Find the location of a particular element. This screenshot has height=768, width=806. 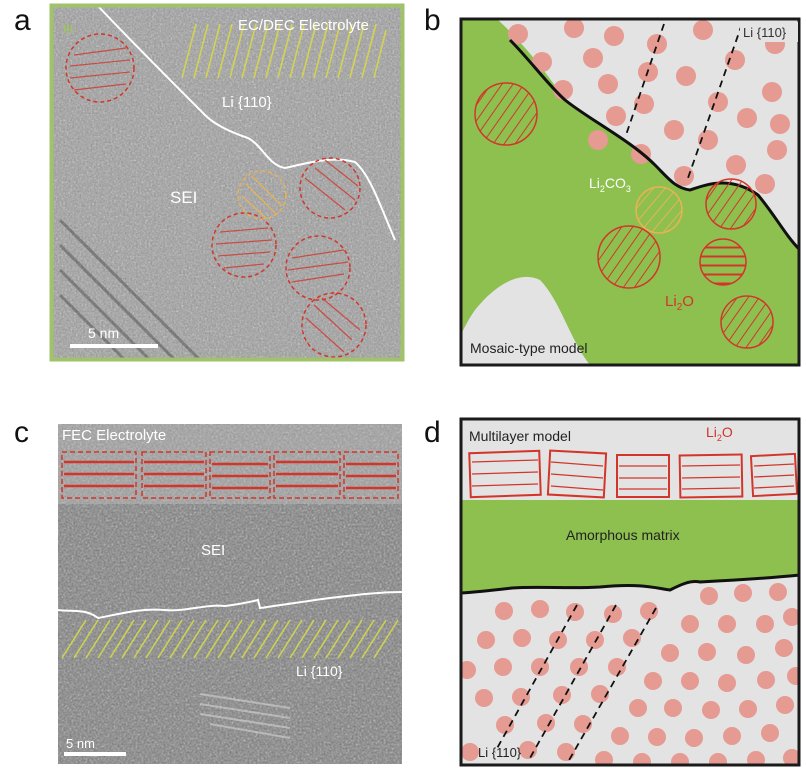

panel-d-boundary is located at coordinates (630, 584).